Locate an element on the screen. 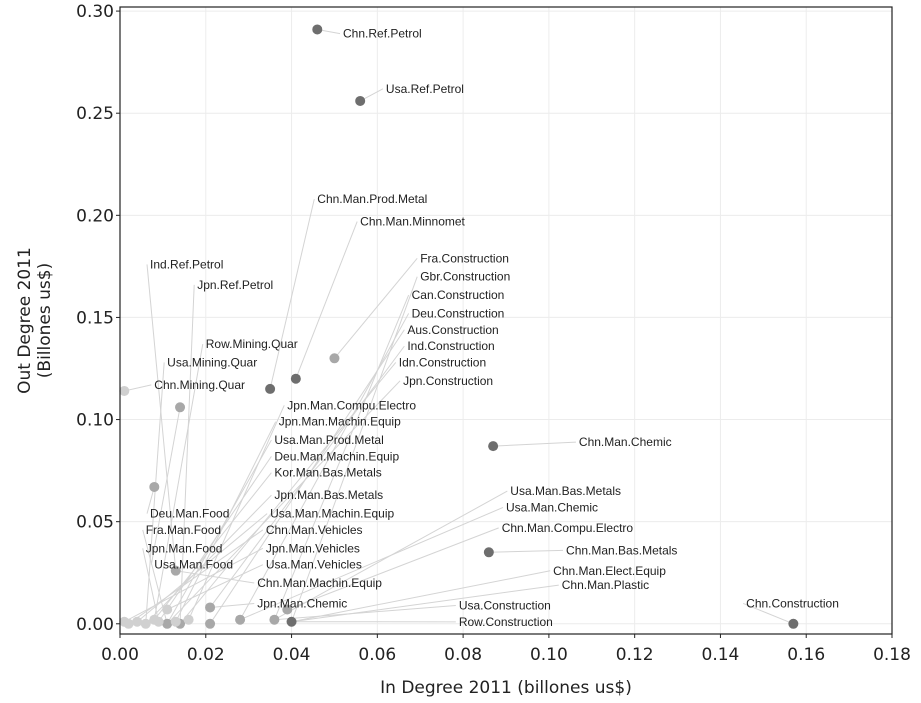  point-label: Usa.Man.Machin.Equip is located at coordinates (332, 514).